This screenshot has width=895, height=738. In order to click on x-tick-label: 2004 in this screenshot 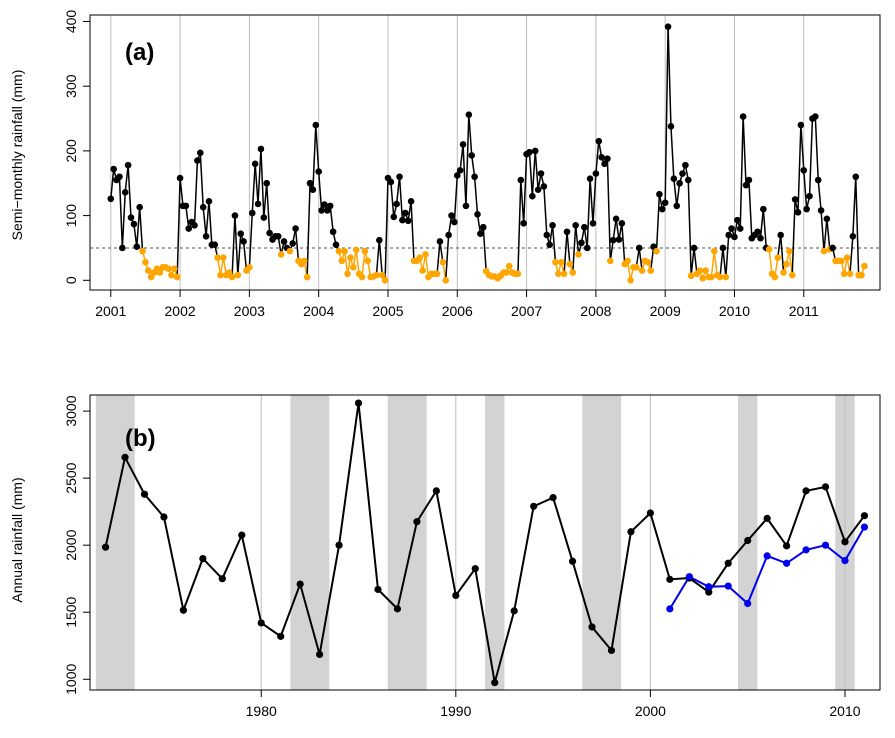, I will do `click(318, 311)`.